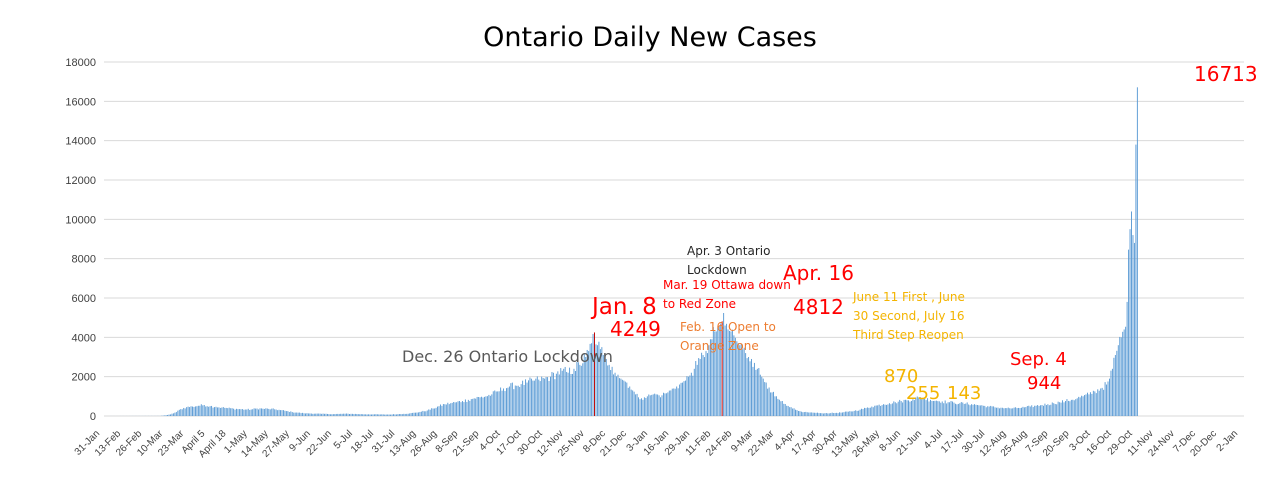 The height and width of the screenshot is (489, 1261). Describe the element at coordinates (699, 304) in the screenshot. I see `annotation-label: to Red Zone` at that location.